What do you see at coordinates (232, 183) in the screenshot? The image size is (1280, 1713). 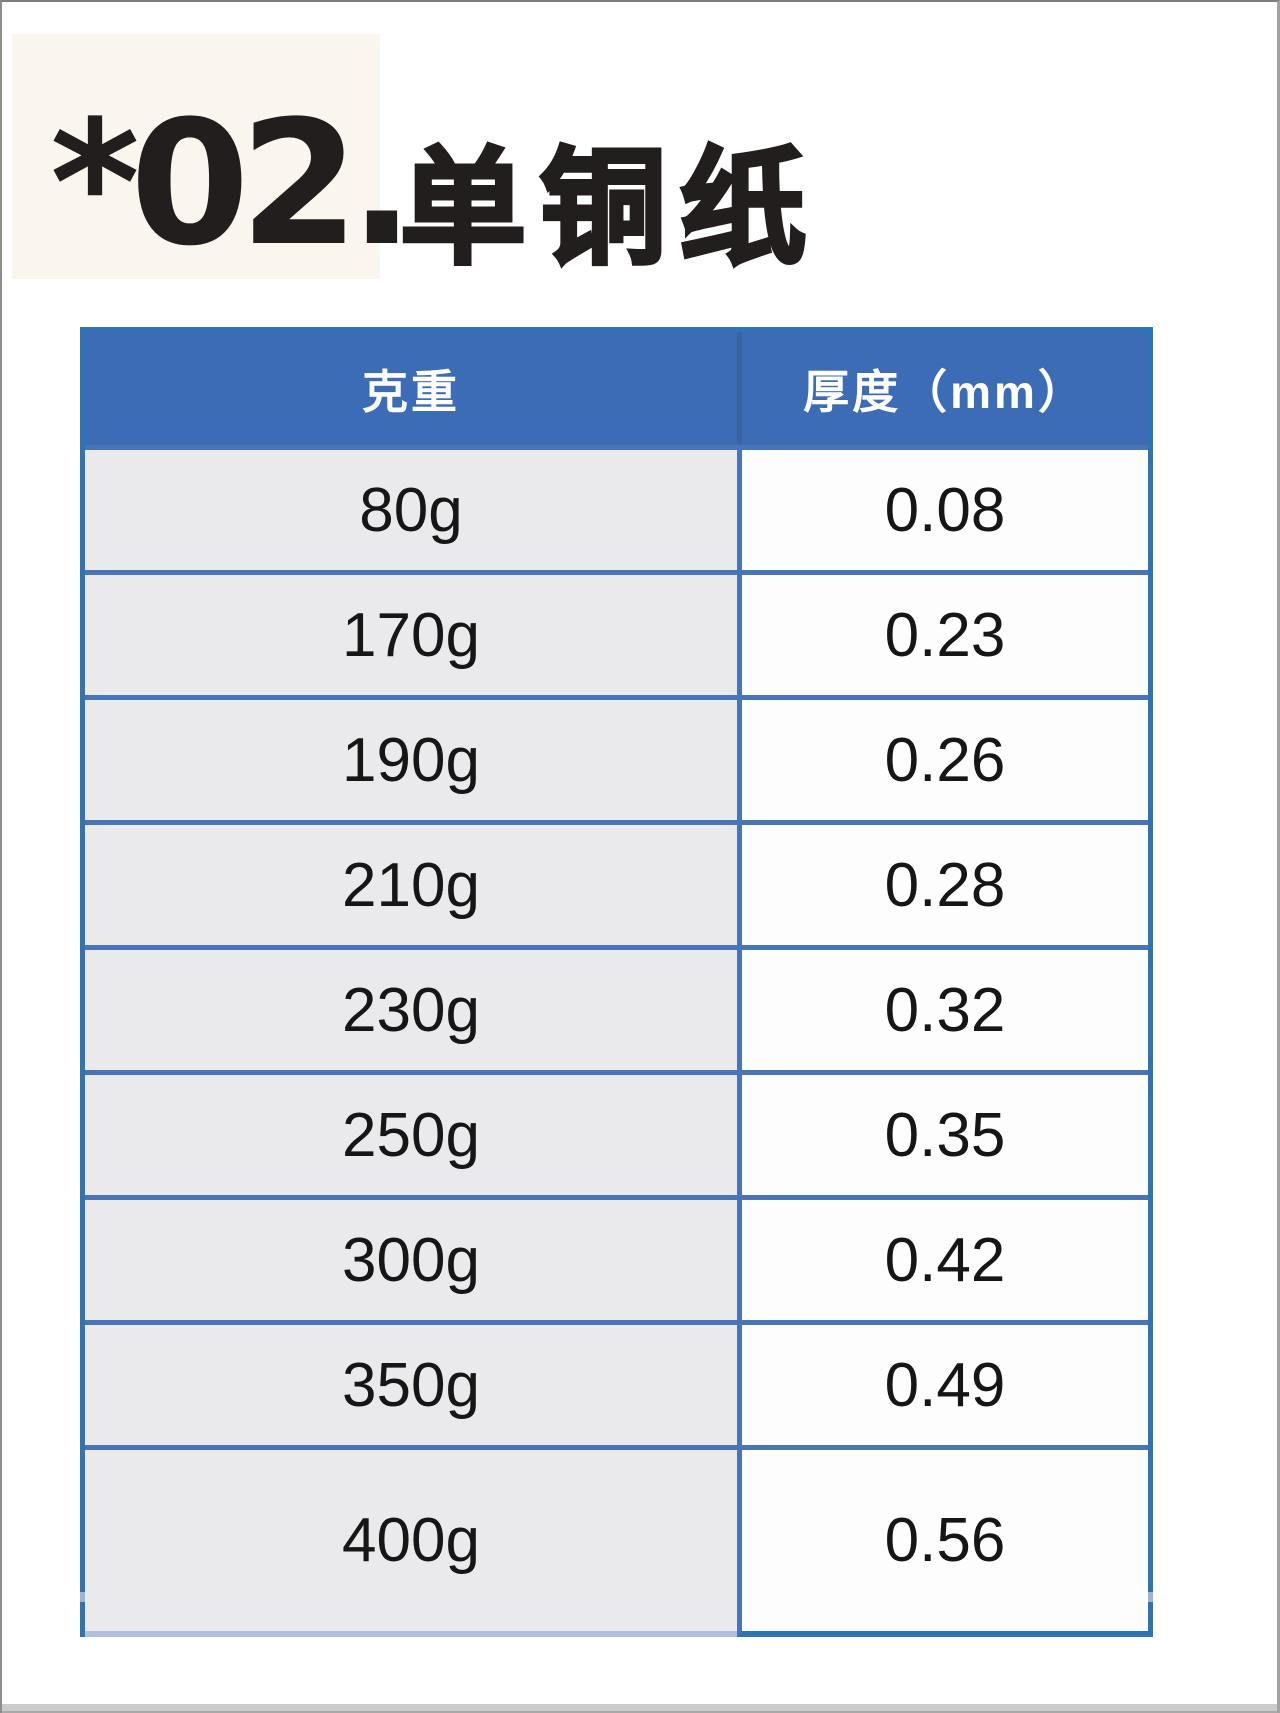 I see `title-index: *02.` at bounding box center [232, 183].